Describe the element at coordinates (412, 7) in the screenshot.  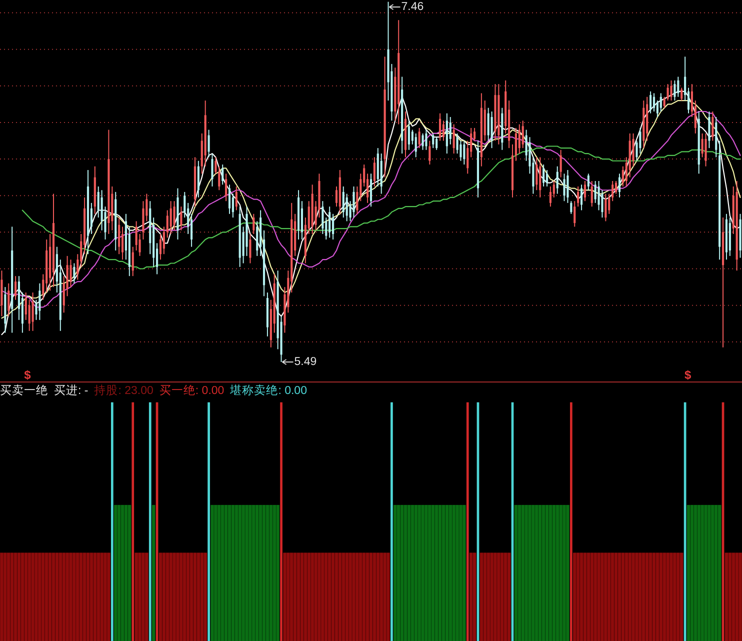
I see `annotation: 7.46` at that location.